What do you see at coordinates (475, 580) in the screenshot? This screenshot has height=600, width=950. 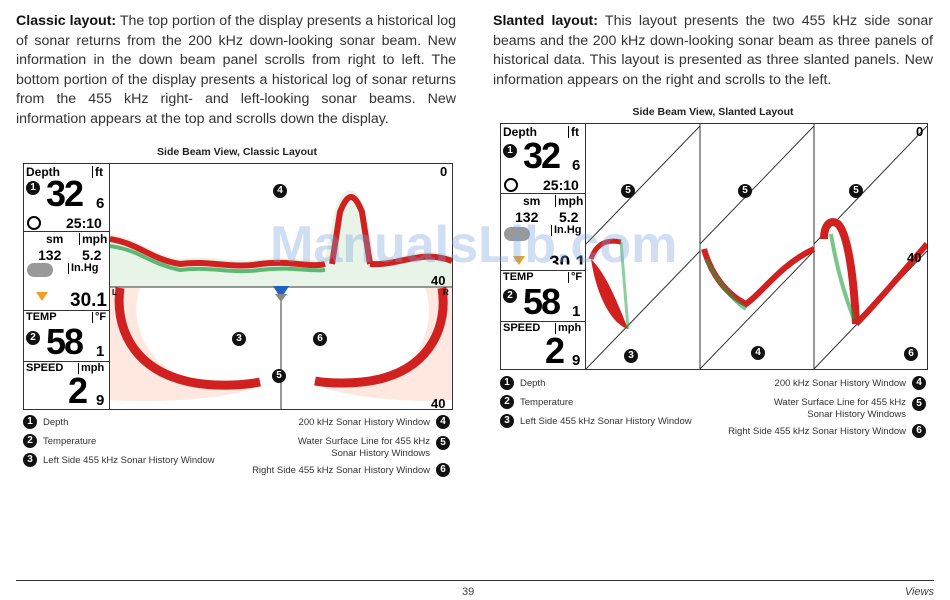 I see `footer-rule` at bounding box center [475, 580].